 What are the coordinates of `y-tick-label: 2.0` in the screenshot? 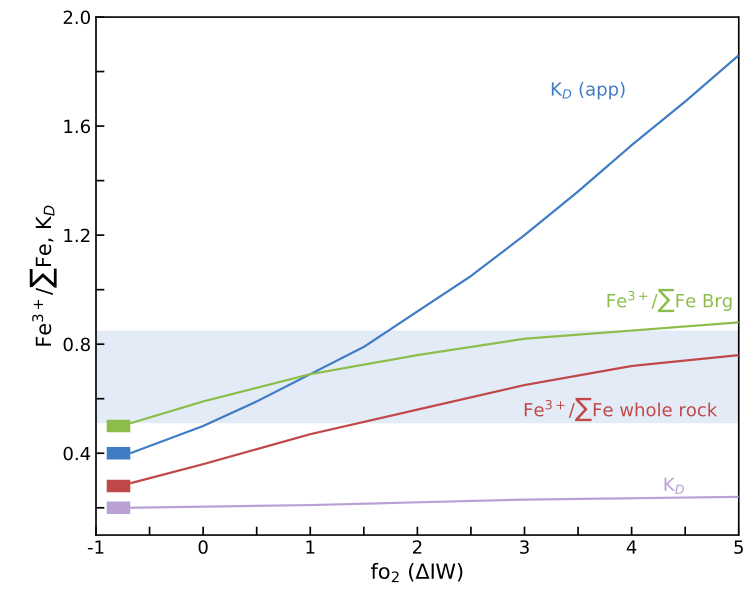 It's located at (77, 17).